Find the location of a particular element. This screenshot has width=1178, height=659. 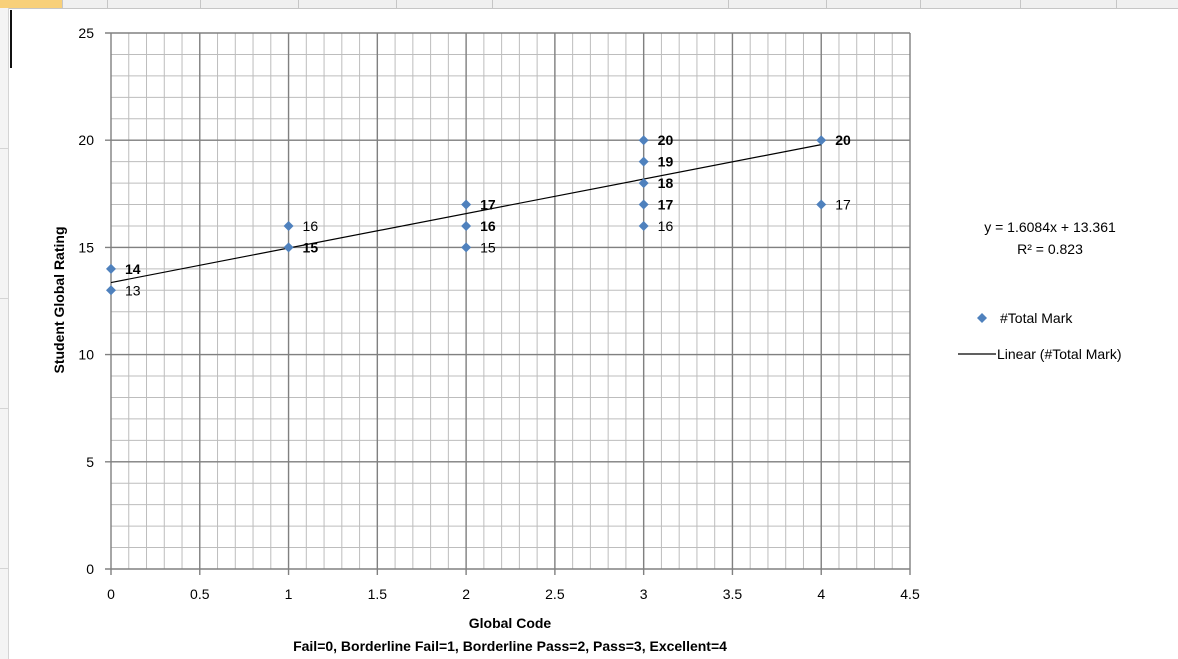

y-tick-label: 20 is located at coordinates (86, 140).